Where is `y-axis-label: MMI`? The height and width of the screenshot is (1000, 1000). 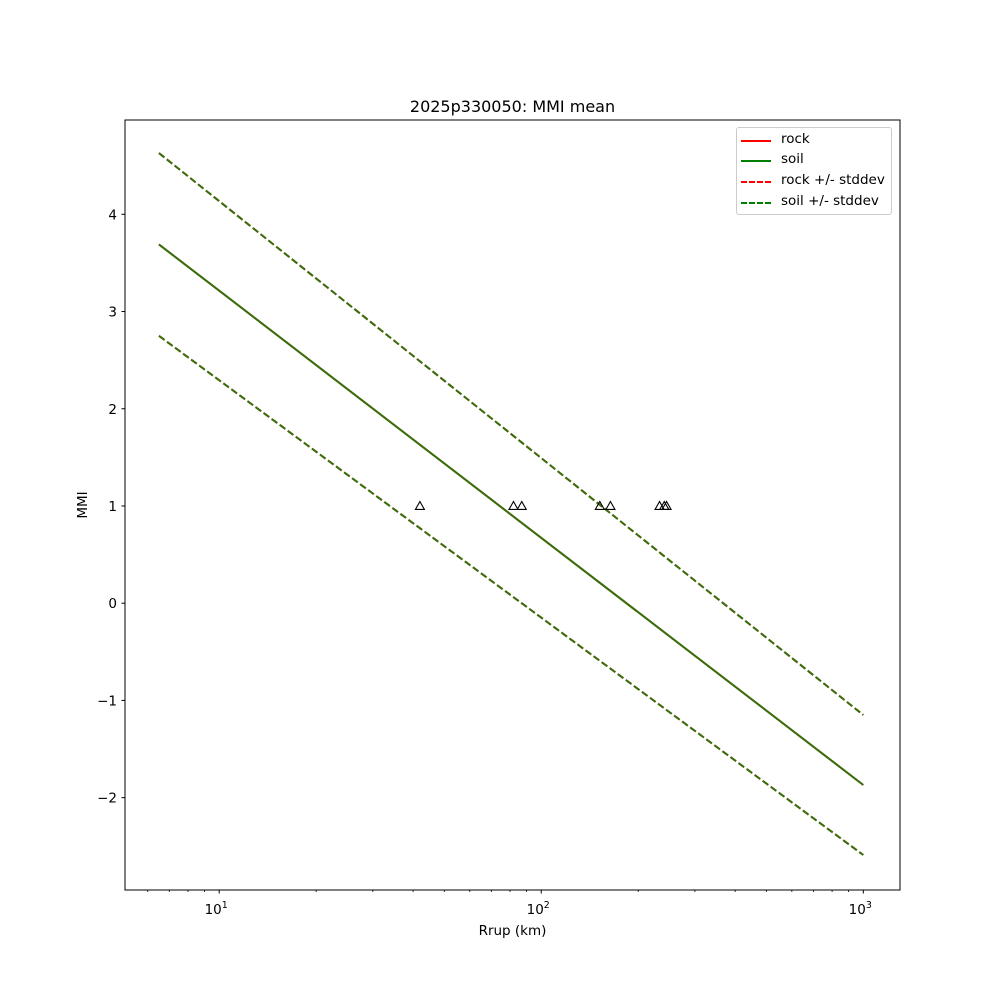 y-axis-label: MMI is located at coordinates (83, 504).